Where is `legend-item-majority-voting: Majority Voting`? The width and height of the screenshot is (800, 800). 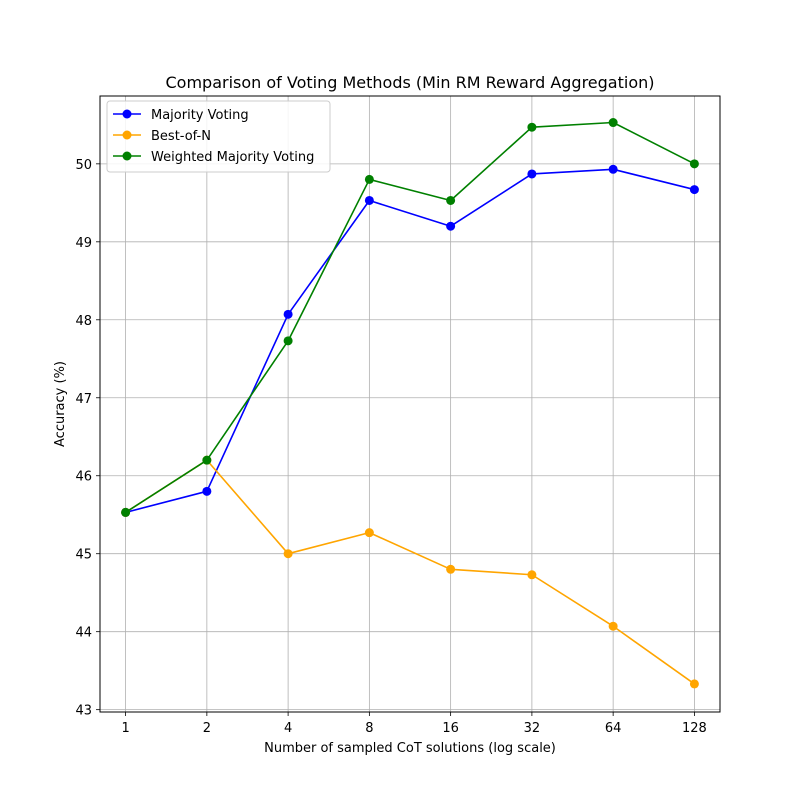 legend-item-majority-voting: Majority Voting is located at coordinates (181, 115).